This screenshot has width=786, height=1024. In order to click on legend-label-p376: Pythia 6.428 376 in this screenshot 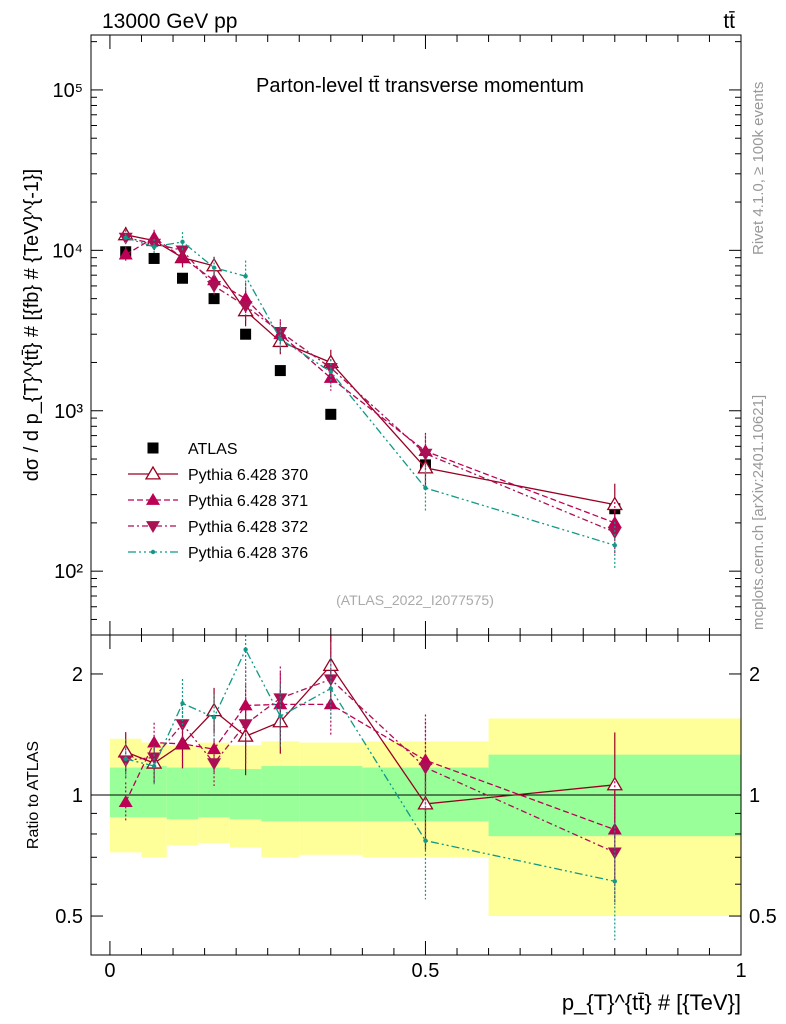, I will do `click(248, 553)`.